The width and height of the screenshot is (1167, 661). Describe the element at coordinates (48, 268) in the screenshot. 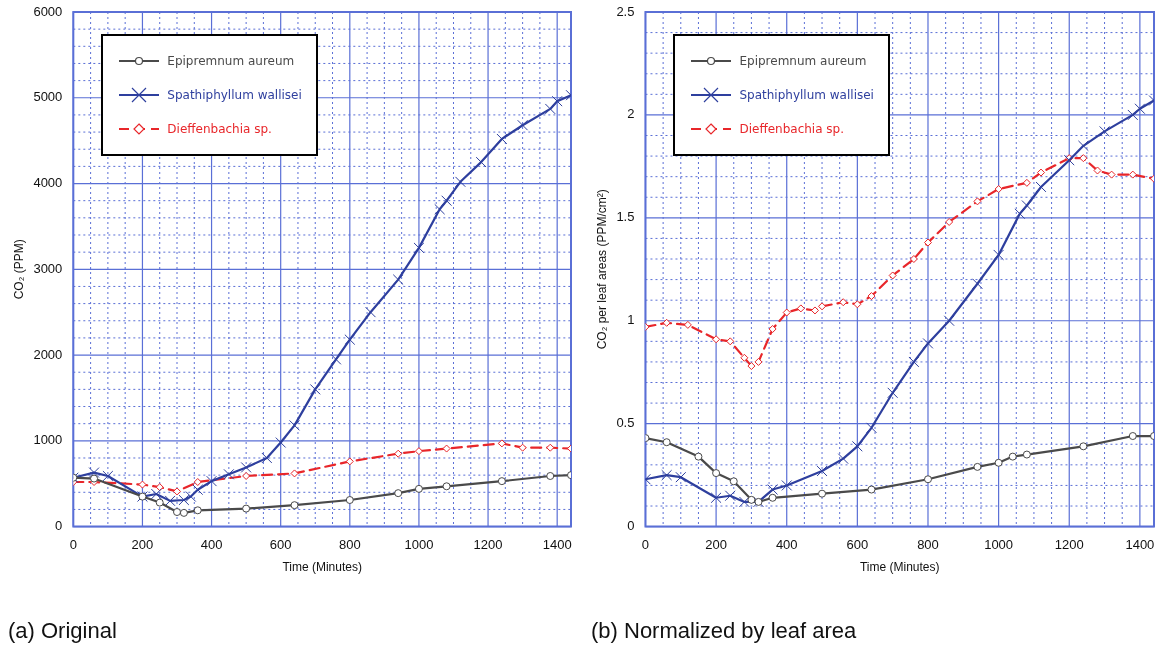

I see `y-tick-label: 3000` at that location.